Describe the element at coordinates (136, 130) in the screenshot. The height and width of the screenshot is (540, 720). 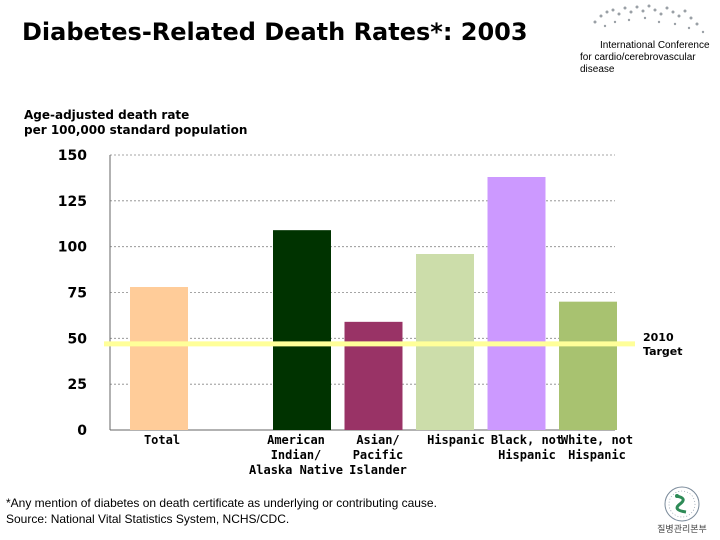
I see `y-axis-label-line-2: per 100,000 standard population` at that location.